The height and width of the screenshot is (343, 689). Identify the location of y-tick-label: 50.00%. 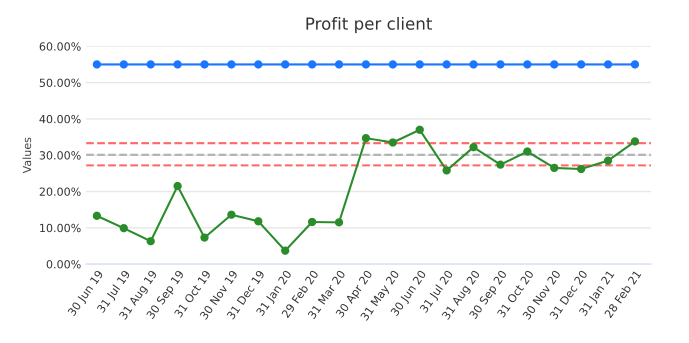
(60, 82).